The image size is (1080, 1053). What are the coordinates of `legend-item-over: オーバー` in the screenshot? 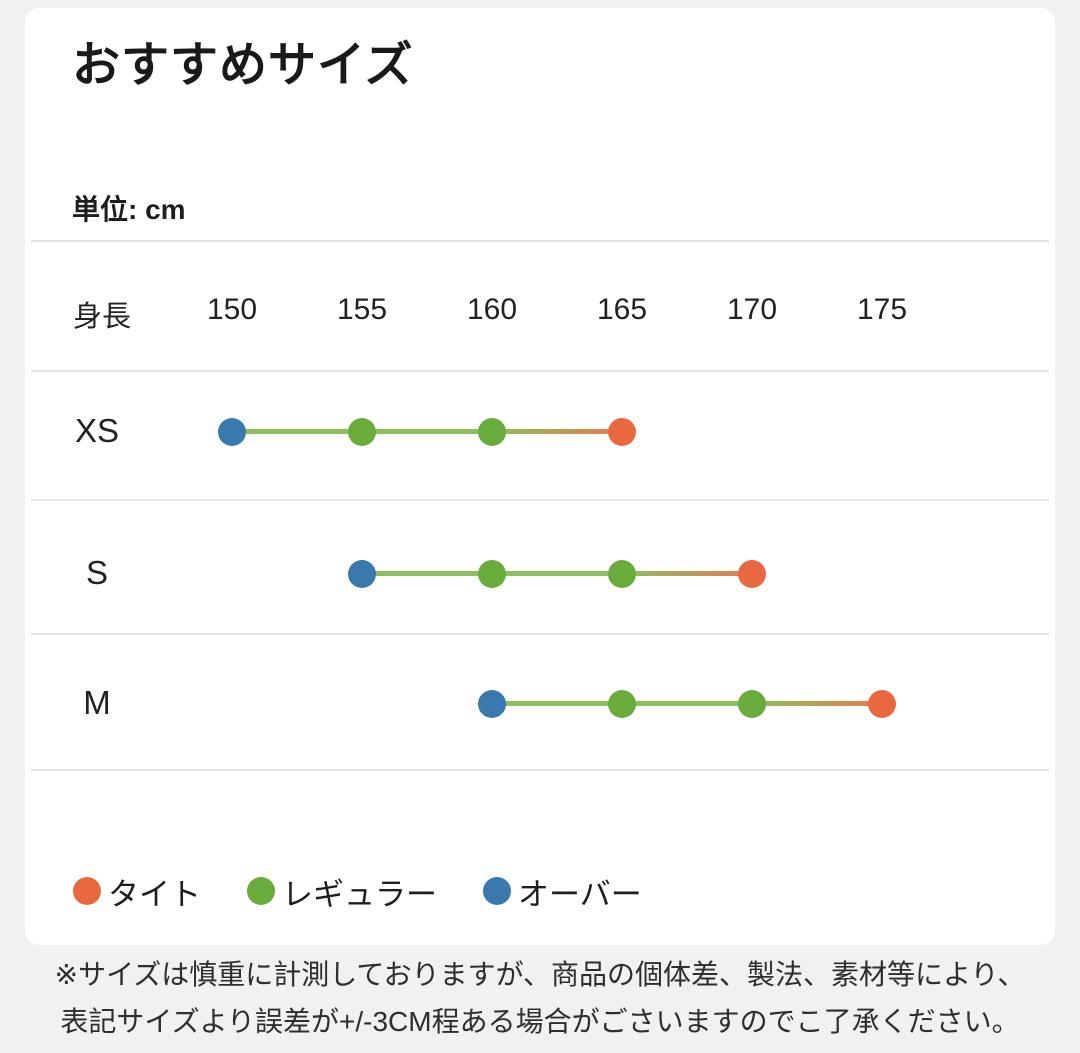 It's located at (562, 891).